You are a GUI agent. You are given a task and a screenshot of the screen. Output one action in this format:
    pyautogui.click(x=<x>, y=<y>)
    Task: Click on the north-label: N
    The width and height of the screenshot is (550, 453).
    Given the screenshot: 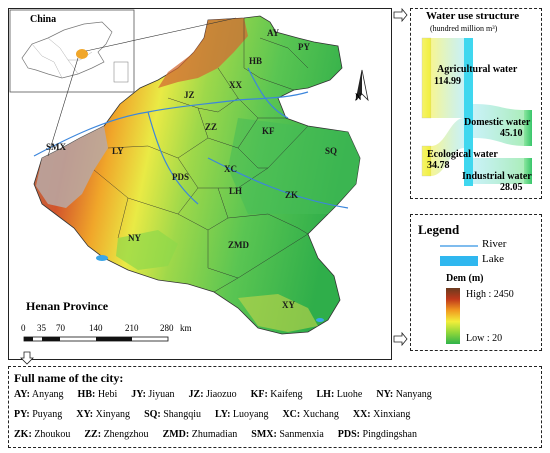 What is the action you would take?
    pyautogui.click(x=358, y=97)
    